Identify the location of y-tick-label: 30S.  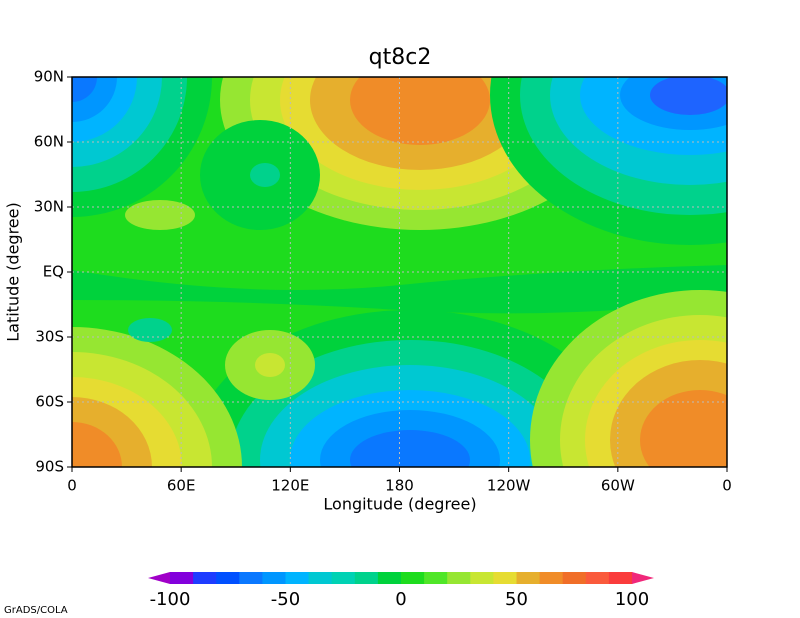
(49, 337).